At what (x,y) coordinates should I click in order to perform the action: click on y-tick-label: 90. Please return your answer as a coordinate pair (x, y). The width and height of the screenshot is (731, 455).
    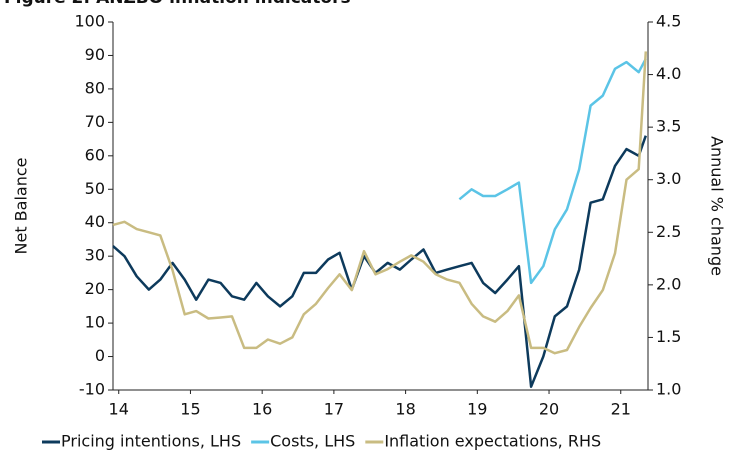
    Looking at the image, I should click on (95, 54).